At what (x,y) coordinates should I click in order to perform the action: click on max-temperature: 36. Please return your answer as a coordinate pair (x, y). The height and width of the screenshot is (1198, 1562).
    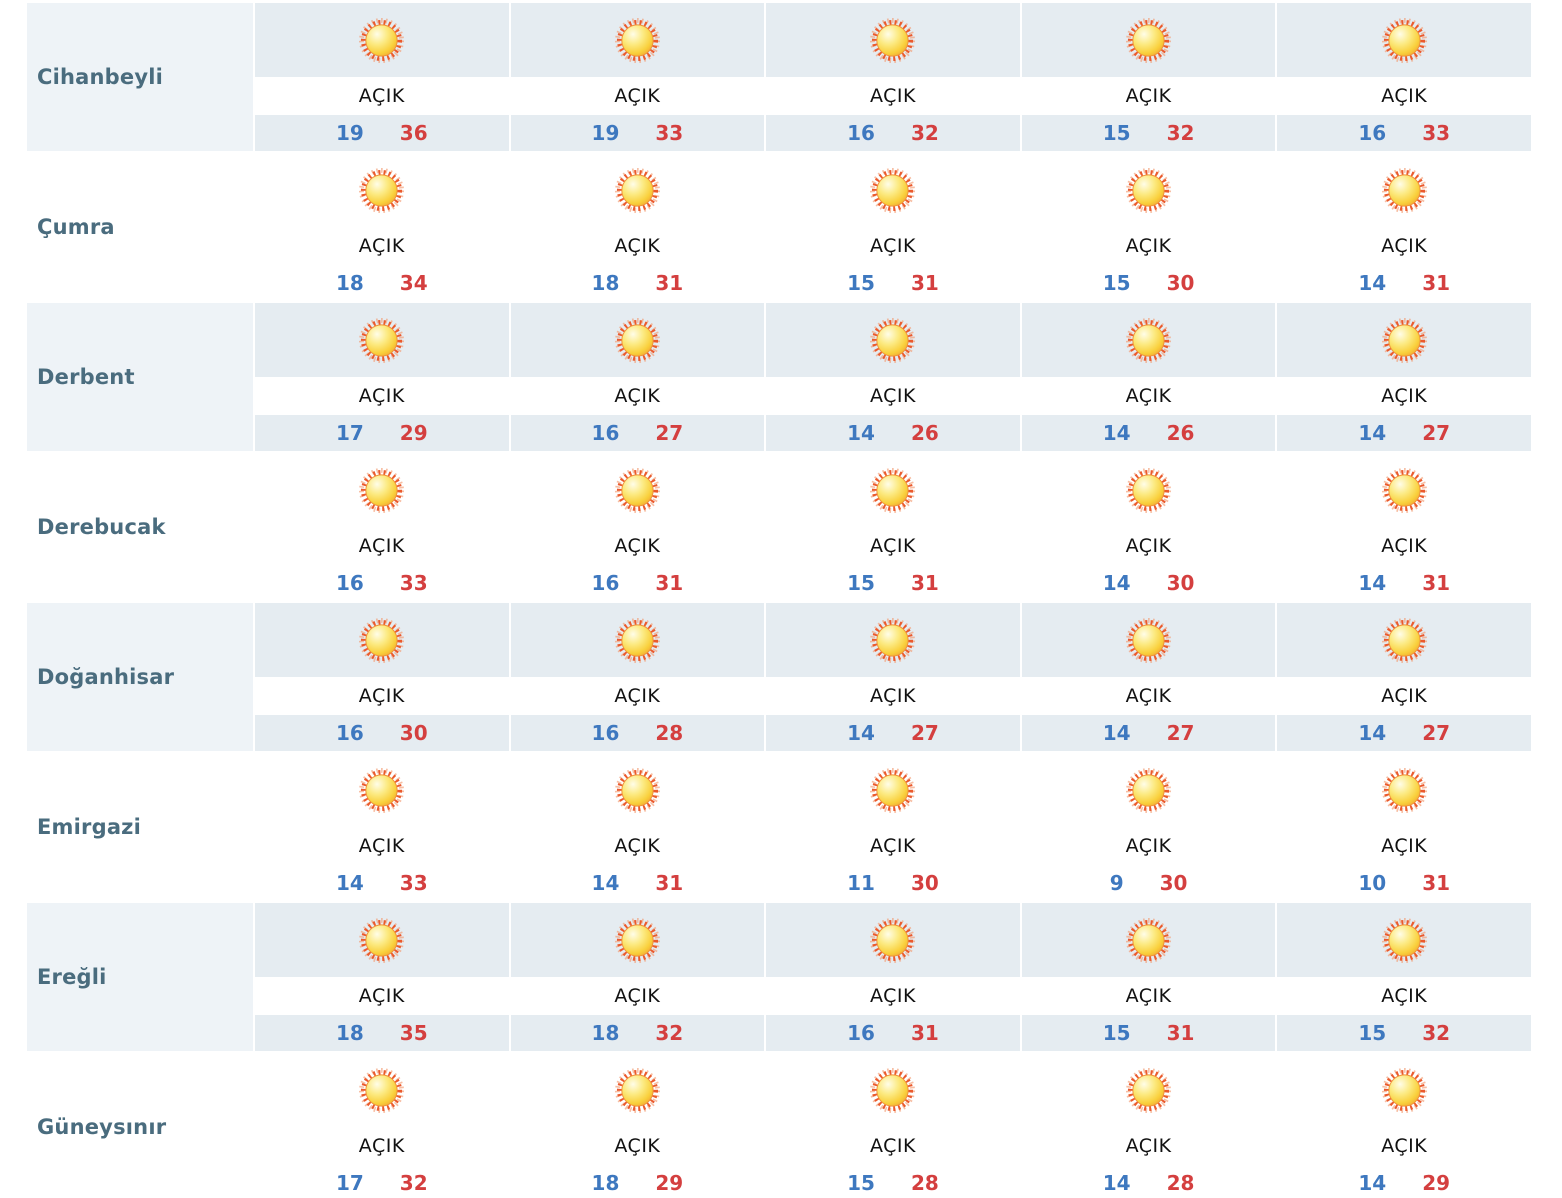
    Looking at the image, I should click on (413, 133).